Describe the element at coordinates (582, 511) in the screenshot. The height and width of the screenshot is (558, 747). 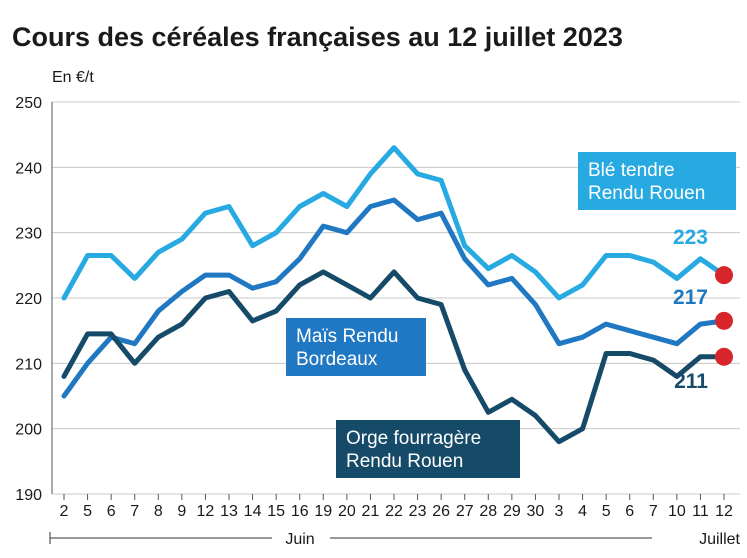
I see `x-tick-label: 4` at that location.